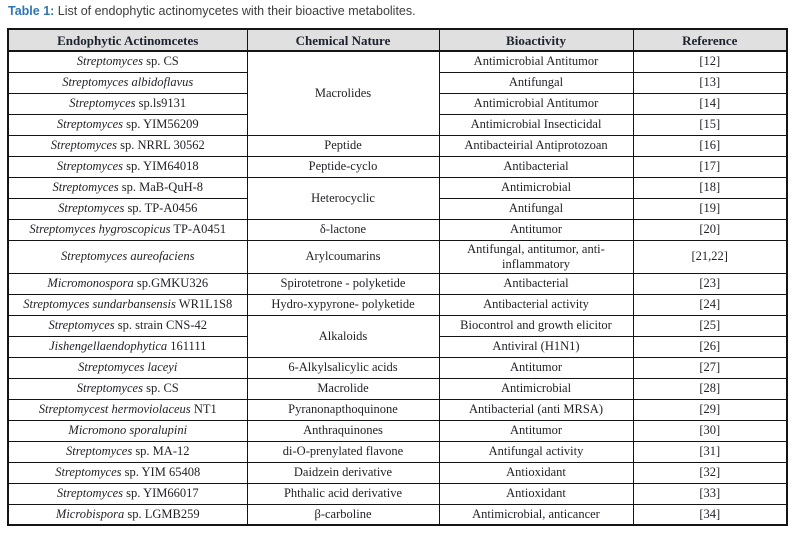  I want to click on organism-cell: Streptomyces sp. YIM 65408, so click(127, 472).